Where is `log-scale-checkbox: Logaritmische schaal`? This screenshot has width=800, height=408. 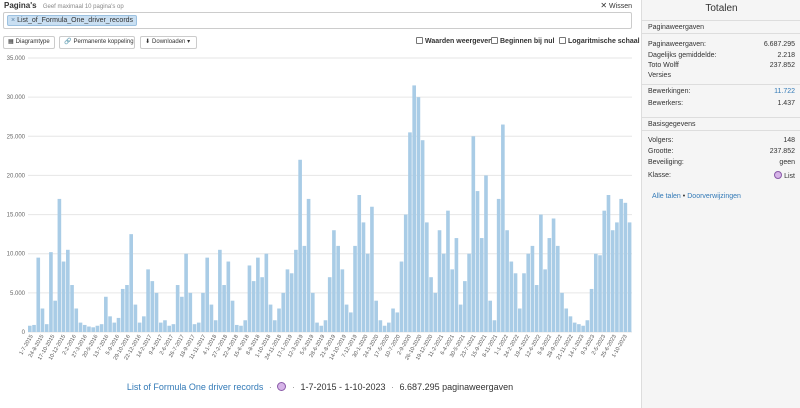 log-scale-checkbox: Logaritmische schaal is located at coordinates (599, 41).